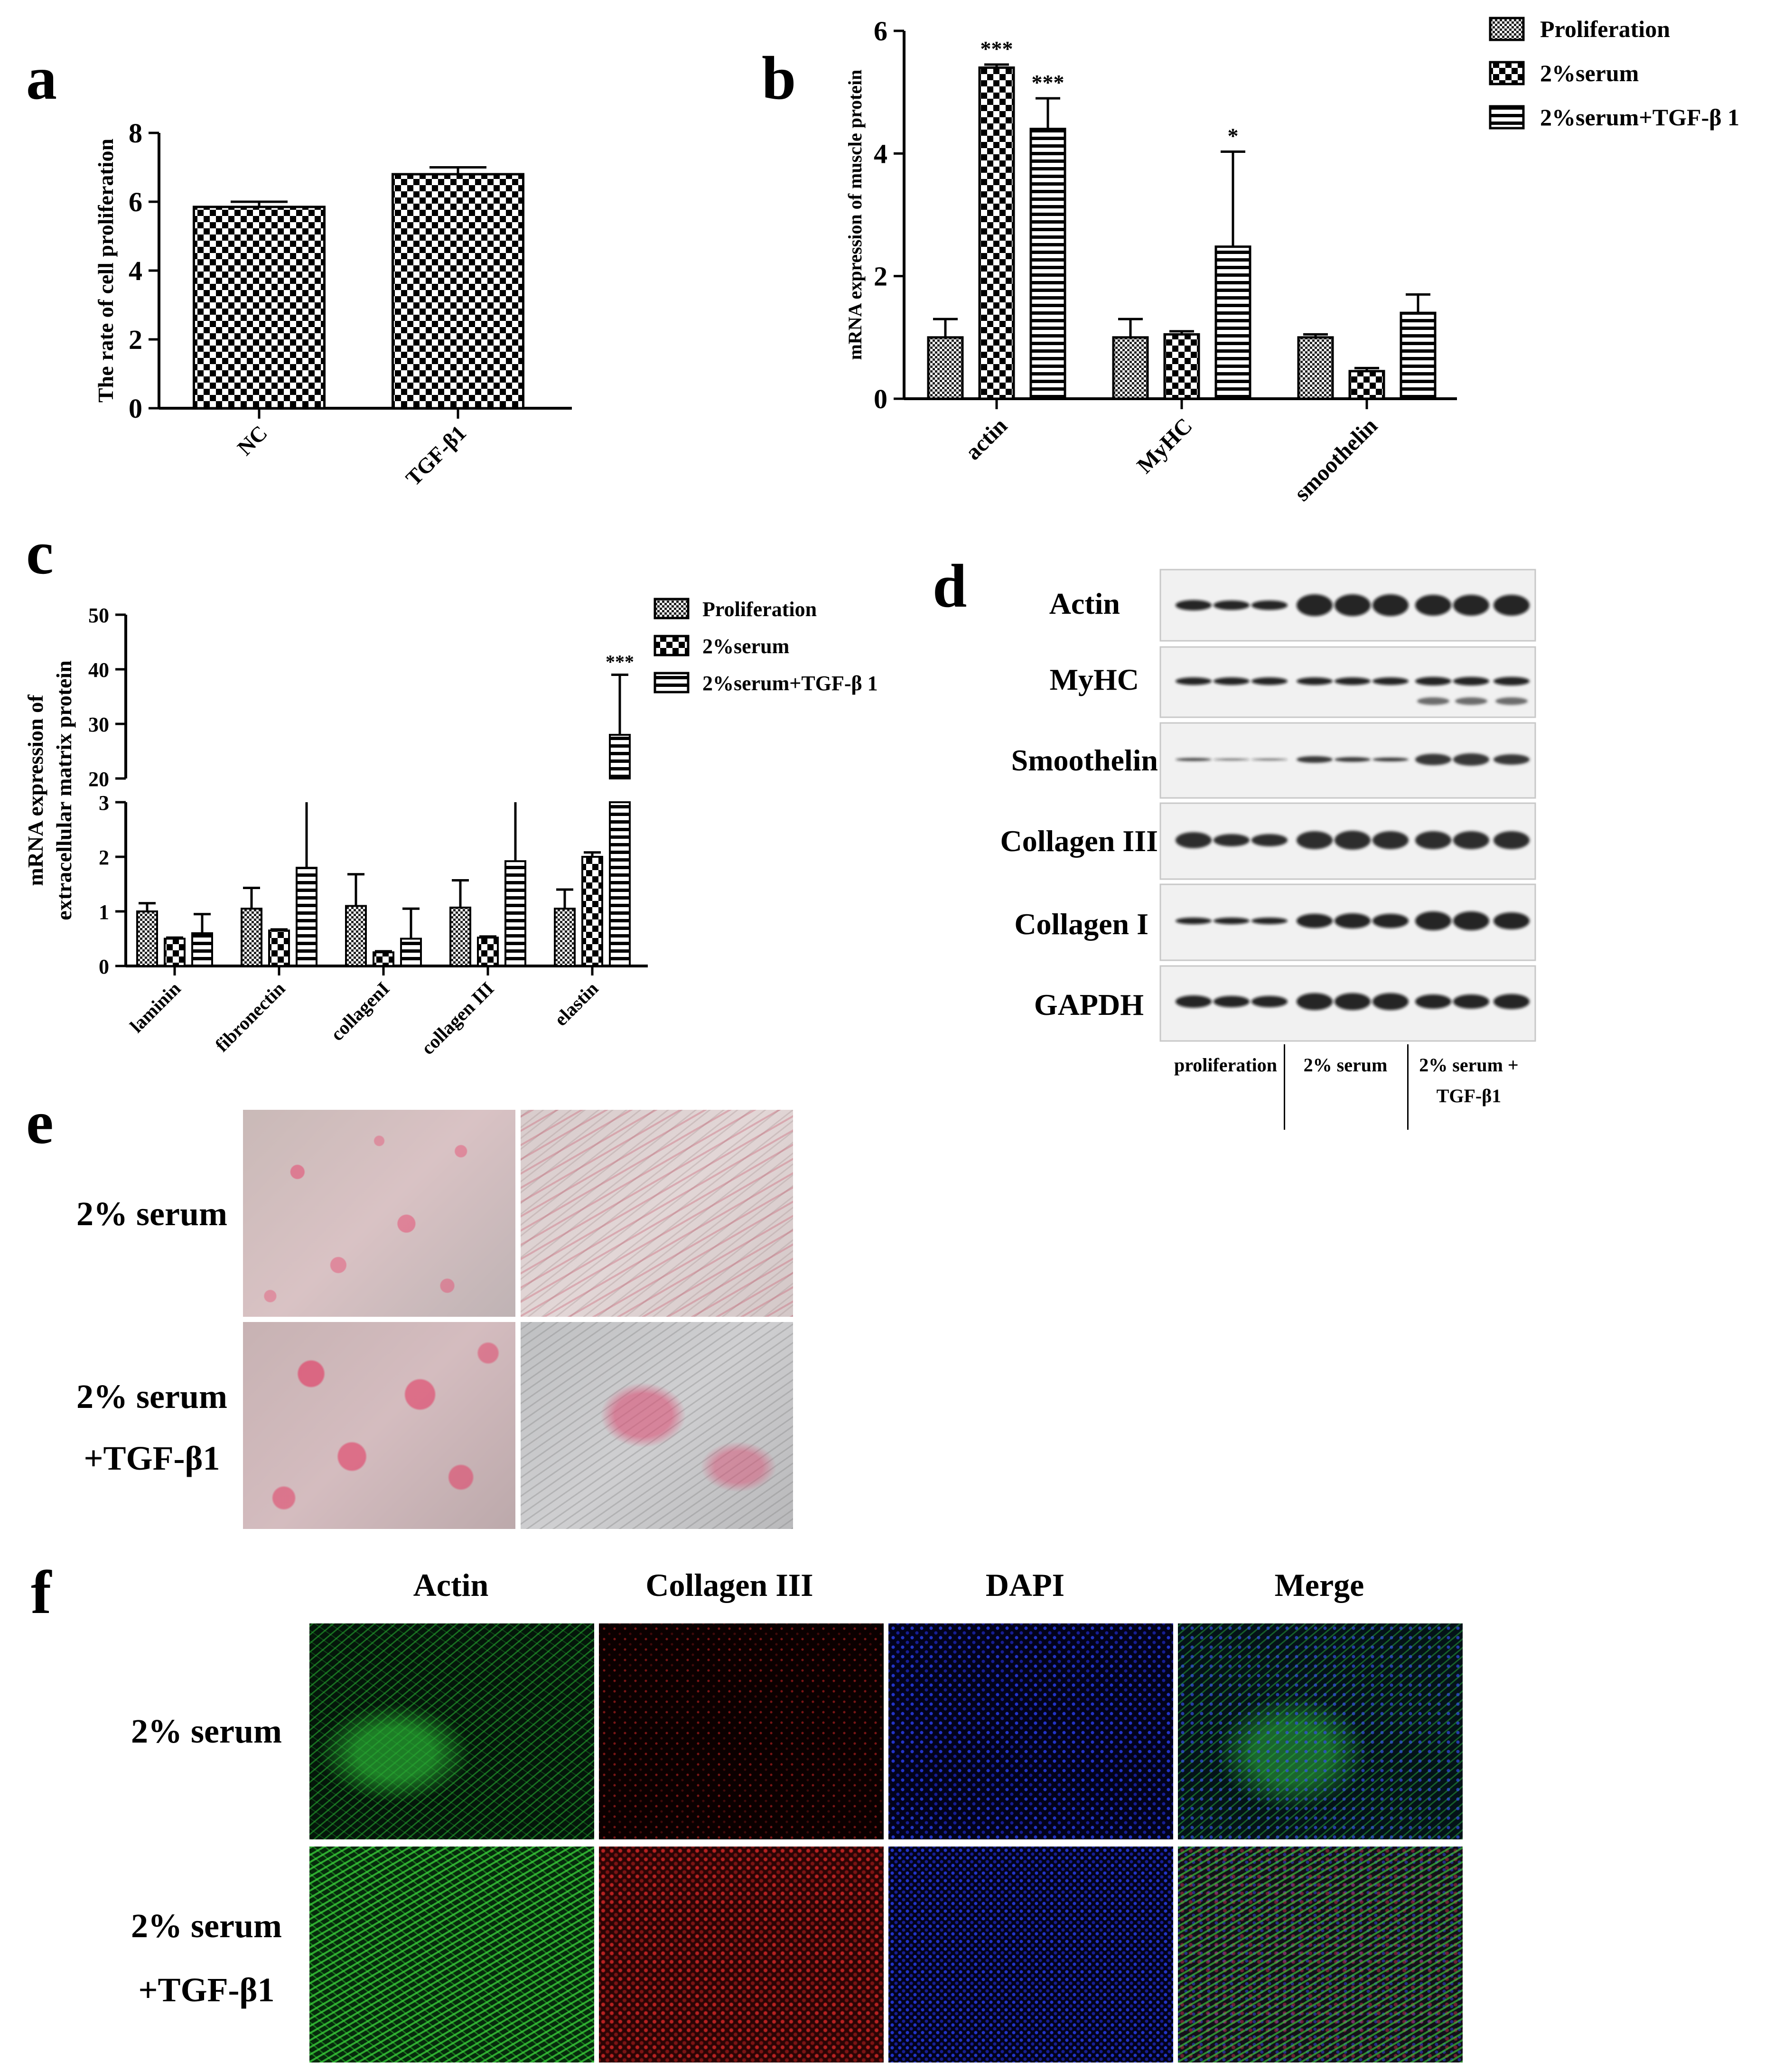 The width and height of the screenshot is (1783, 2072). Describe the element at coordinates (104, 803) in the screenshot. I see `c-y-tick-label: 3` at that location.